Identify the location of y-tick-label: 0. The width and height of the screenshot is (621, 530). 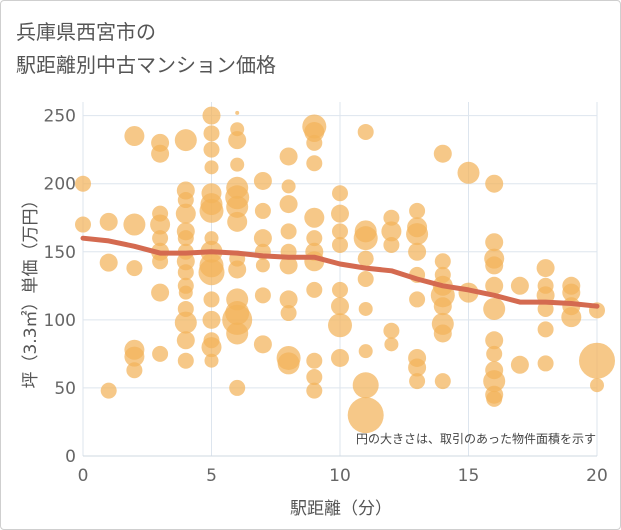
(70, 457).